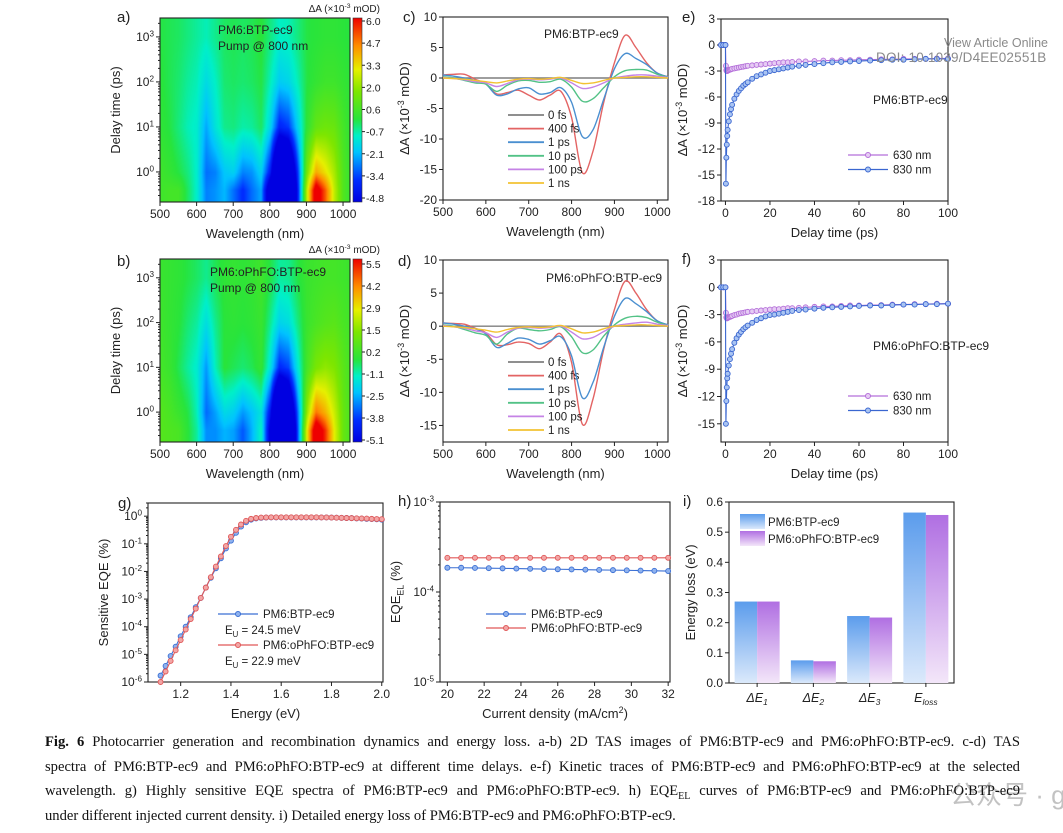 Image resolution: width=1063 pixels, height=833 pixels. What do you see at coordinates (725, 454) in the screenshot?
I see `x-tick-label: 0` at bounding box center [725, 454].